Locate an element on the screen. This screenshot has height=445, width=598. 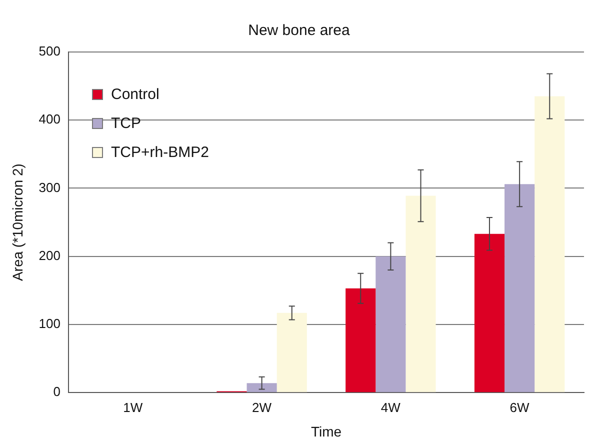
y-tick-label: 300 is located at coordinates (49, 187).